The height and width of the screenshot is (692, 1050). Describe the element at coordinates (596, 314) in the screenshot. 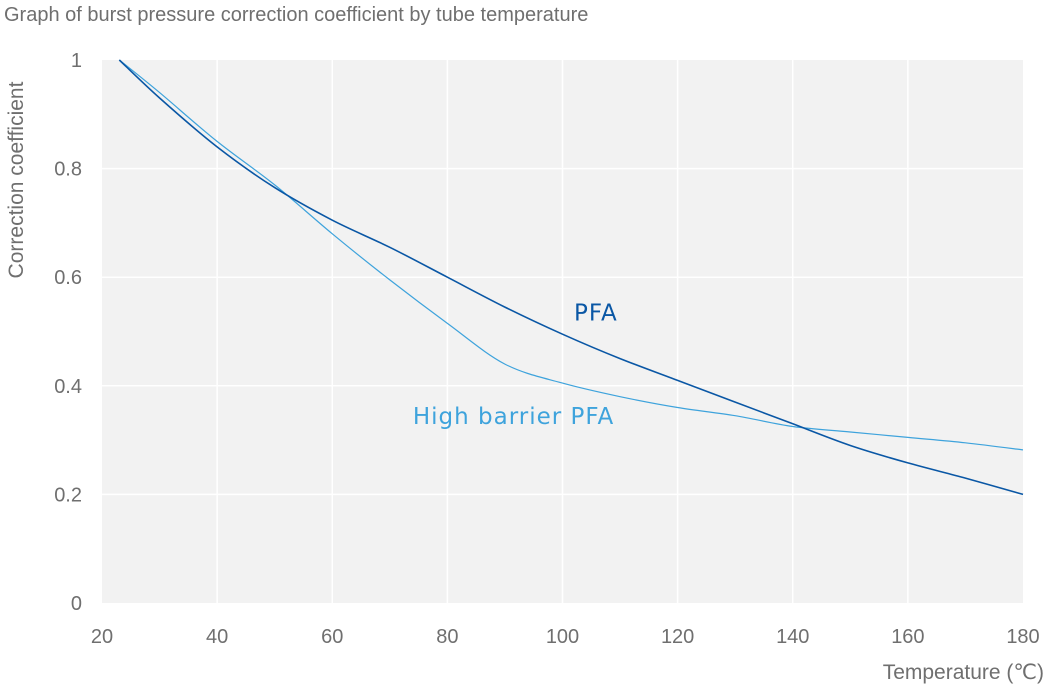

I see `series-label-pfa: PFA` at that location.